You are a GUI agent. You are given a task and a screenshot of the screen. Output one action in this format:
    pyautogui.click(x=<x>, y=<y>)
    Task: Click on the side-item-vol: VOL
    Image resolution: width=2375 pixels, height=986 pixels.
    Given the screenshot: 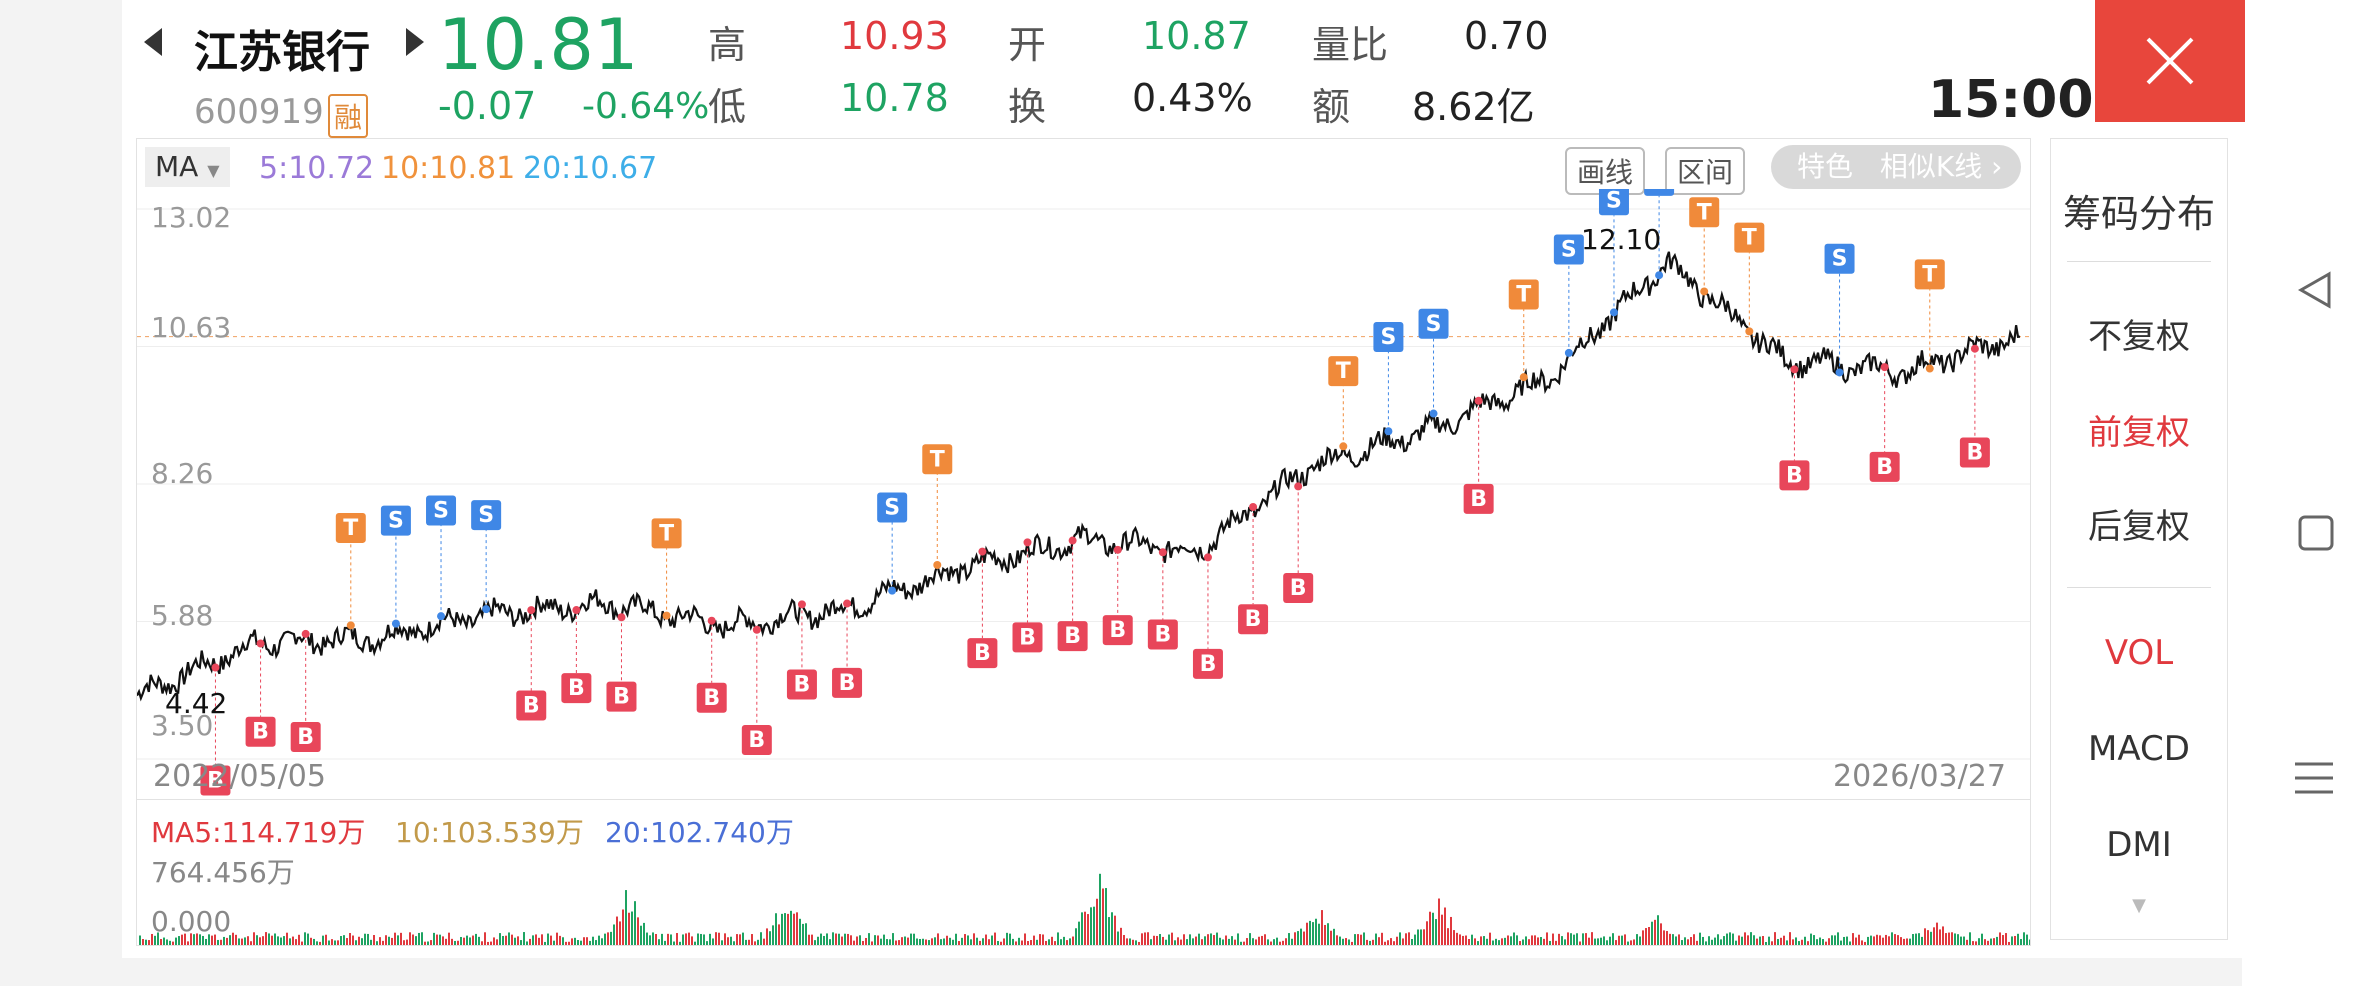 What is the action you would take?
    pyautogui.click(x=2139, y=653)
    